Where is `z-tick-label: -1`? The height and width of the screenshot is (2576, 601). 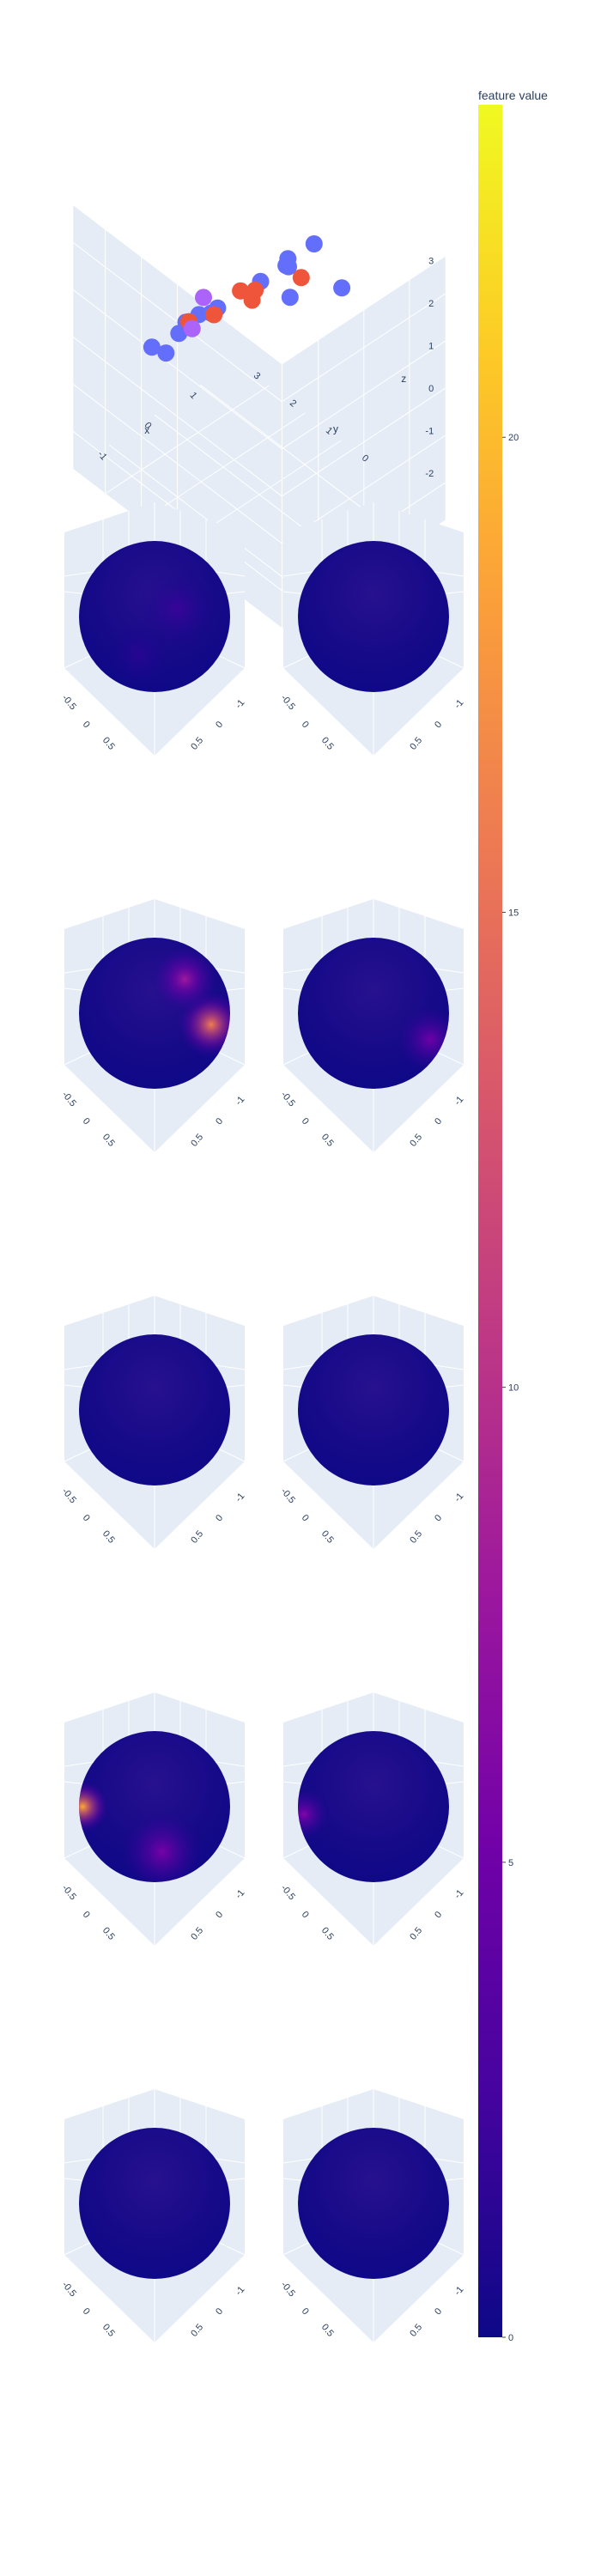
z-tick-label: -1 is located at coordinates (429, 431).